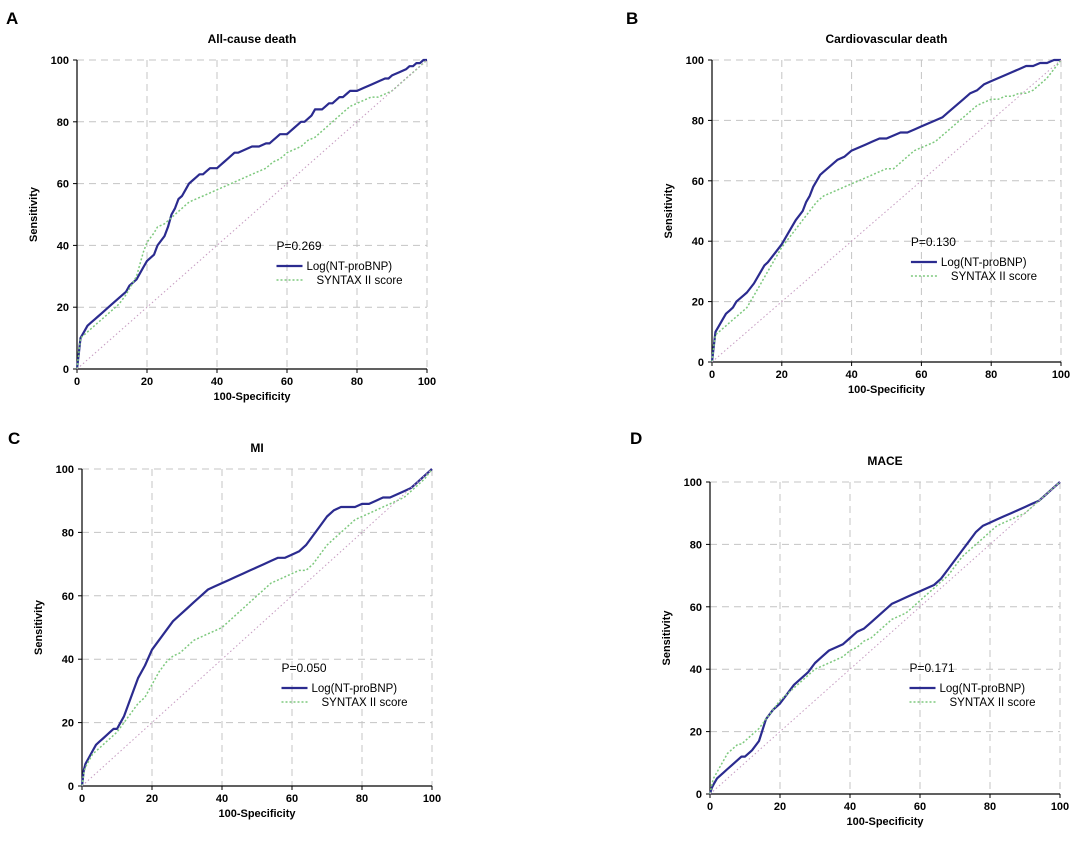 This screenshot has height=844, width=1084. I want to click on panel-letter: C, so click(14, 438).